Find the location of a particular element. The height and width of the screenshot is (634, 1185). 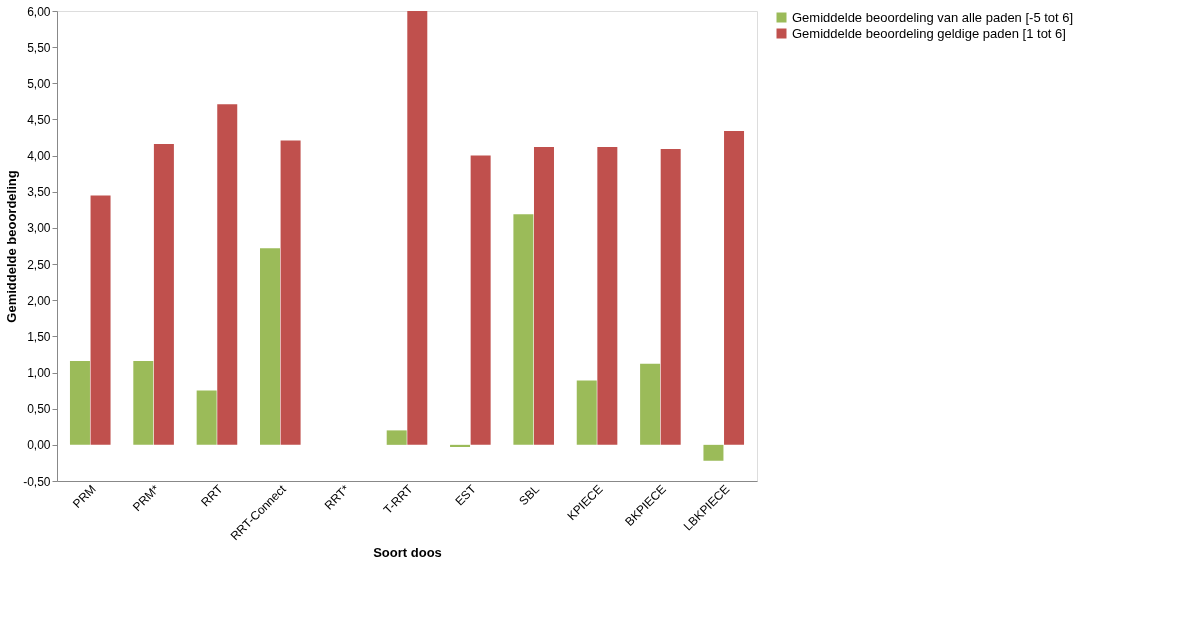

y-tick-label: 3,50 is located at coordinates (39, 192).